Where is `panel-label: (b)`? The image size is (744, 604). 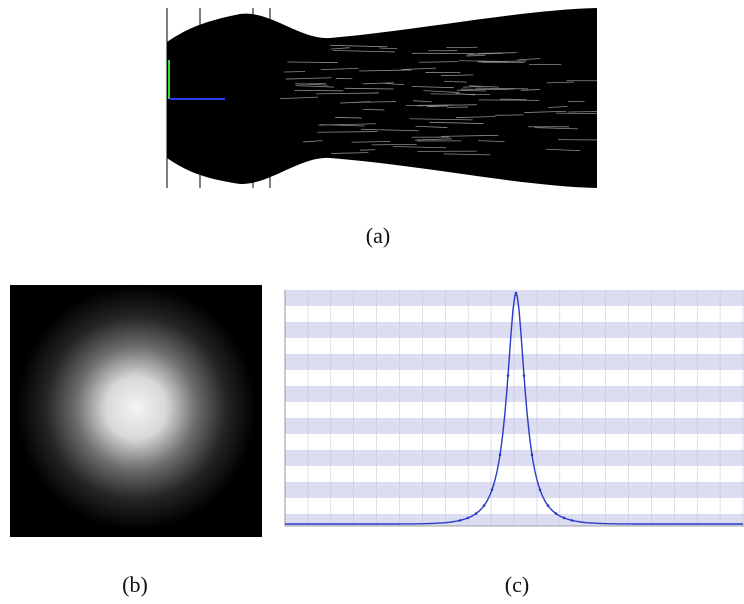
panel-label: (b) is located at coordinates (135, 584).